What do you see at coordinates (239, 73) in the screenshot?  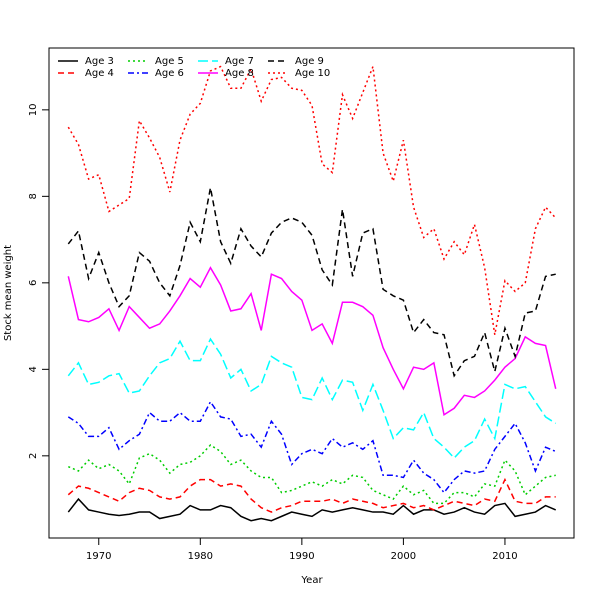 I see `legend-label: Age 8` at bounding box center [239, 73].